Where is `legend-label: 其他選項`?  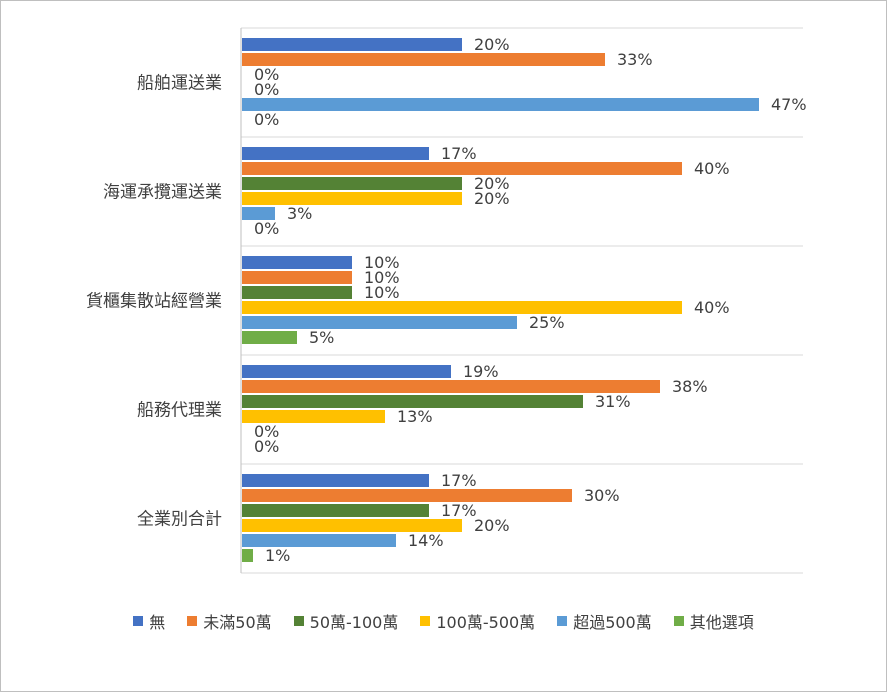
legend-label: 其他選項 is located at coordinates (721, 622).